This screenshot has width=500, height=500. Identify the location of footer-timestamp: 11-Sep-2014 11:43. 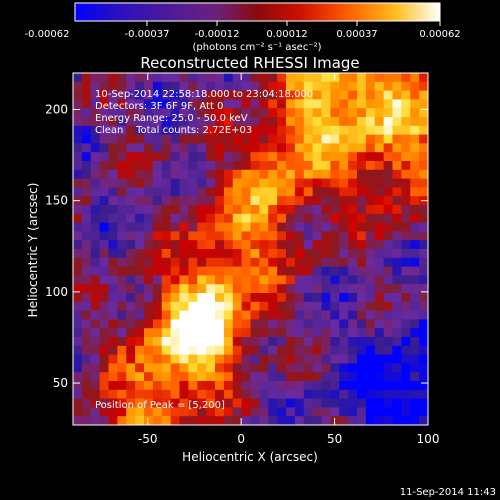
(448, 492).